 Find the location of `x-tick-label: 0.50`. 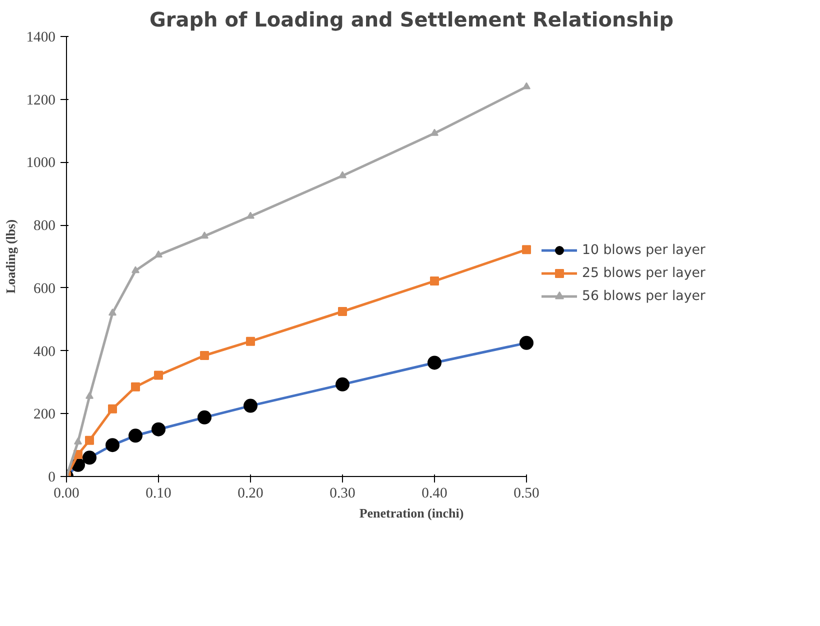

x-tick-label: 0.50 is located at coordinates (527, 494).